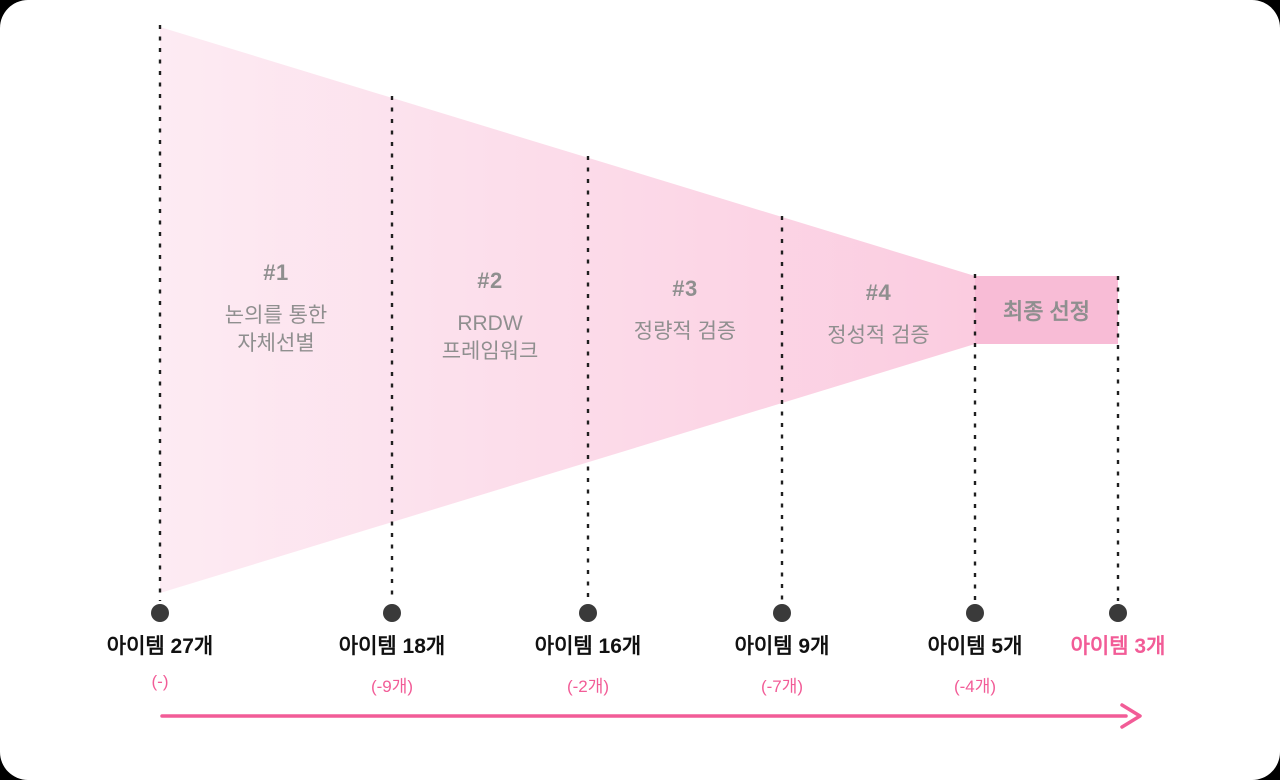  What do you see at coordinates (160, 681) in the screenshot?
I see `item-delta: (-)` at bounding box center [160, 681].